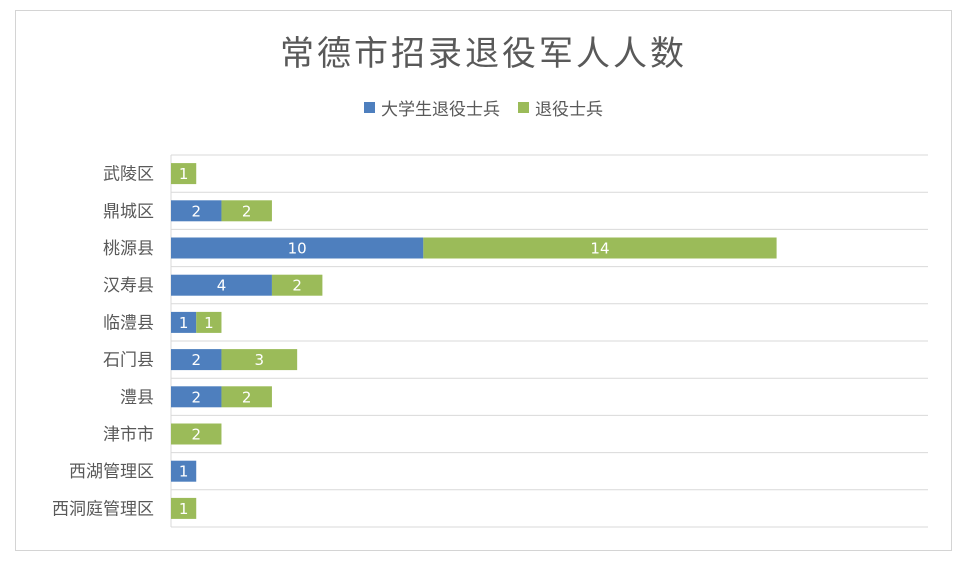 This screenshot has width=967, height=562. I want to click on data-label: 4, so click(222, 286).